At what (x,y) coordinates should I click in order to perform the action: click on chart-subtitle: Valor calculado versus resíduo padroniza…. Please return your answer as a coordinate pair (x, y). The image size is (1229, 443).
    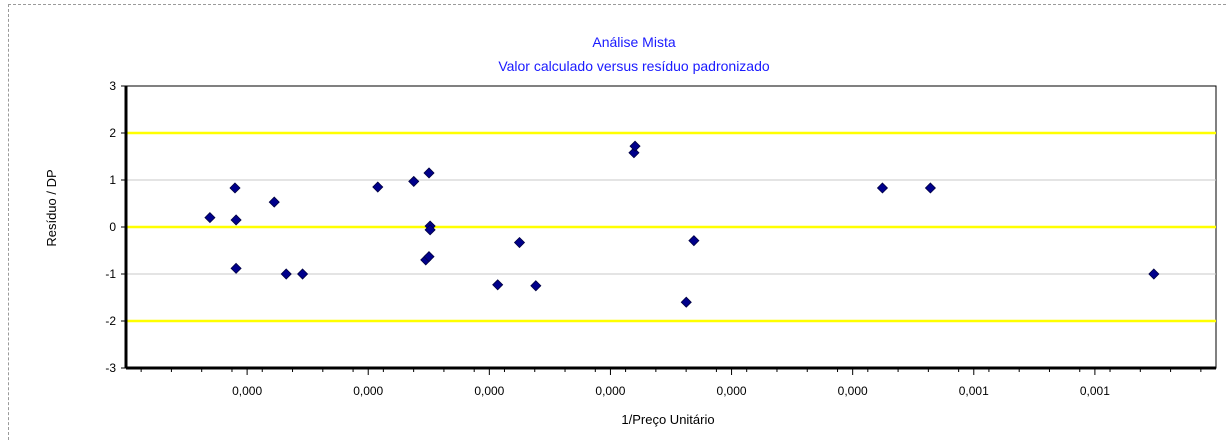
    Looking at the image, I should click on (634, 66).